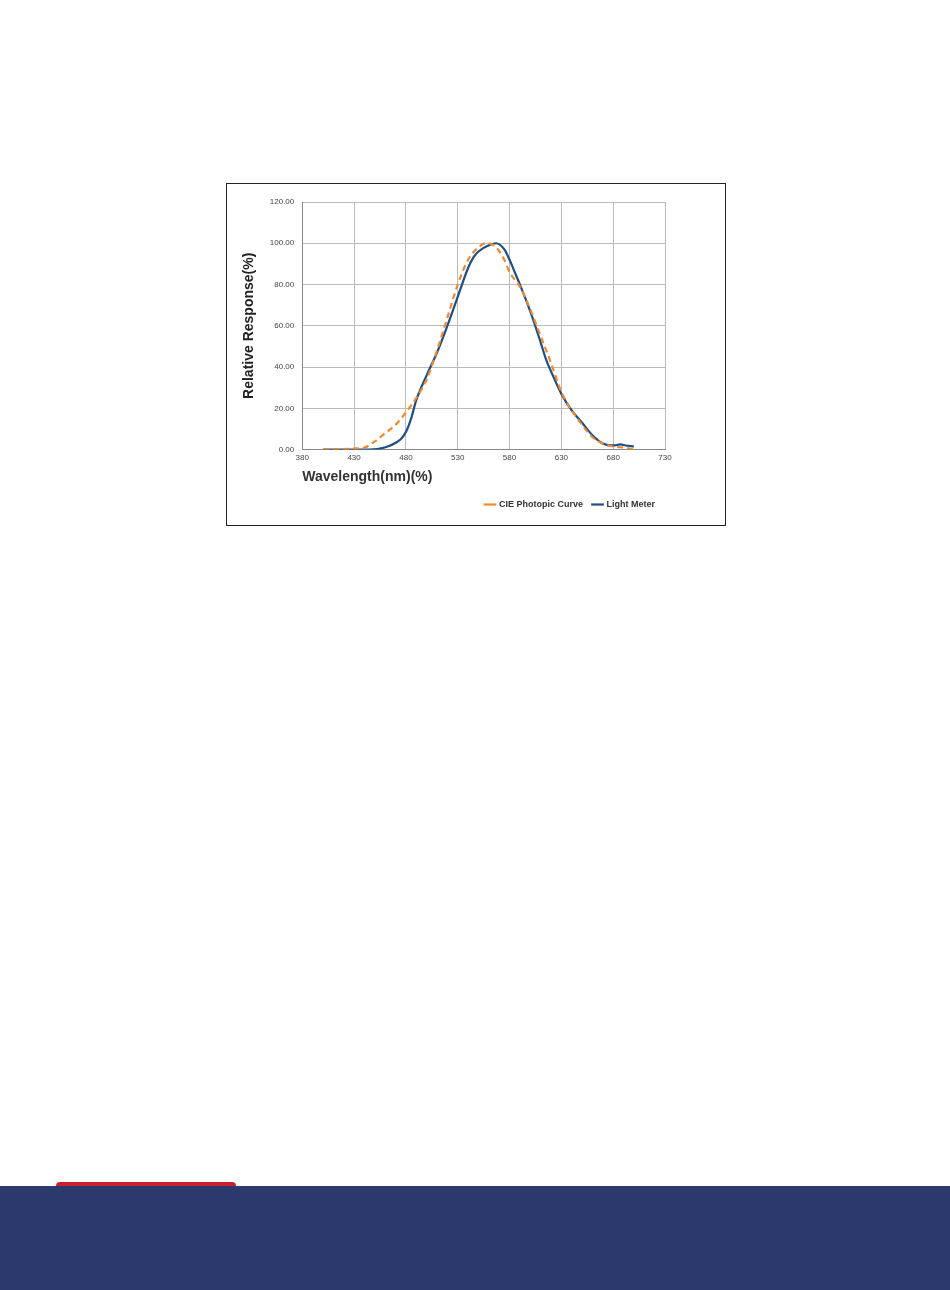  What do you see at coordinates (509, 457) in the screenshot?
I see `x-tick-label: 580` at bounding box center [509, 457].